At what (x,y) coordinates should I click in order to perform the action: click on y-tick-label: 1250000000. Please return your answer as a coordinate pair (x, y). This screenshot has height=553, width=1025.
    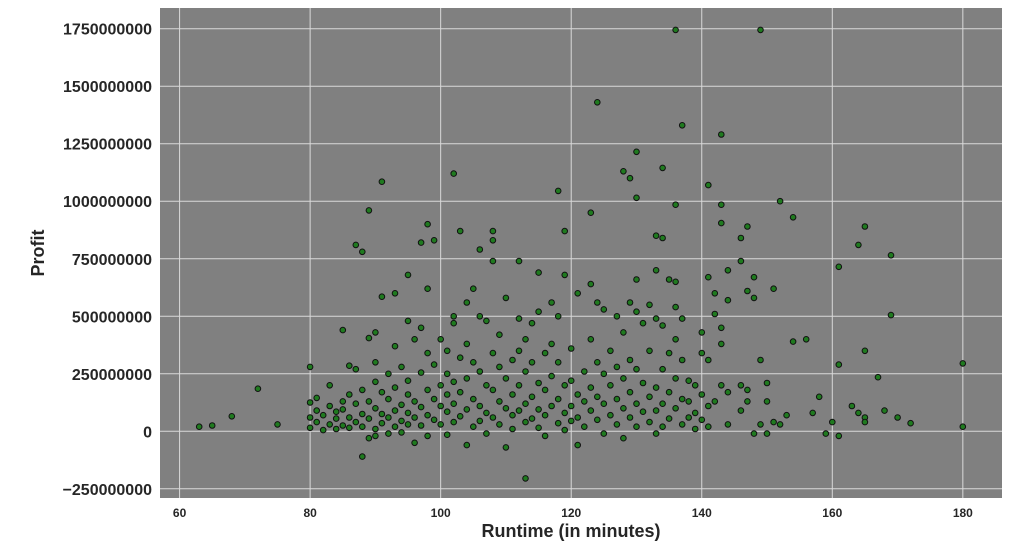
    Looking at the image, I should click on (107, 145).